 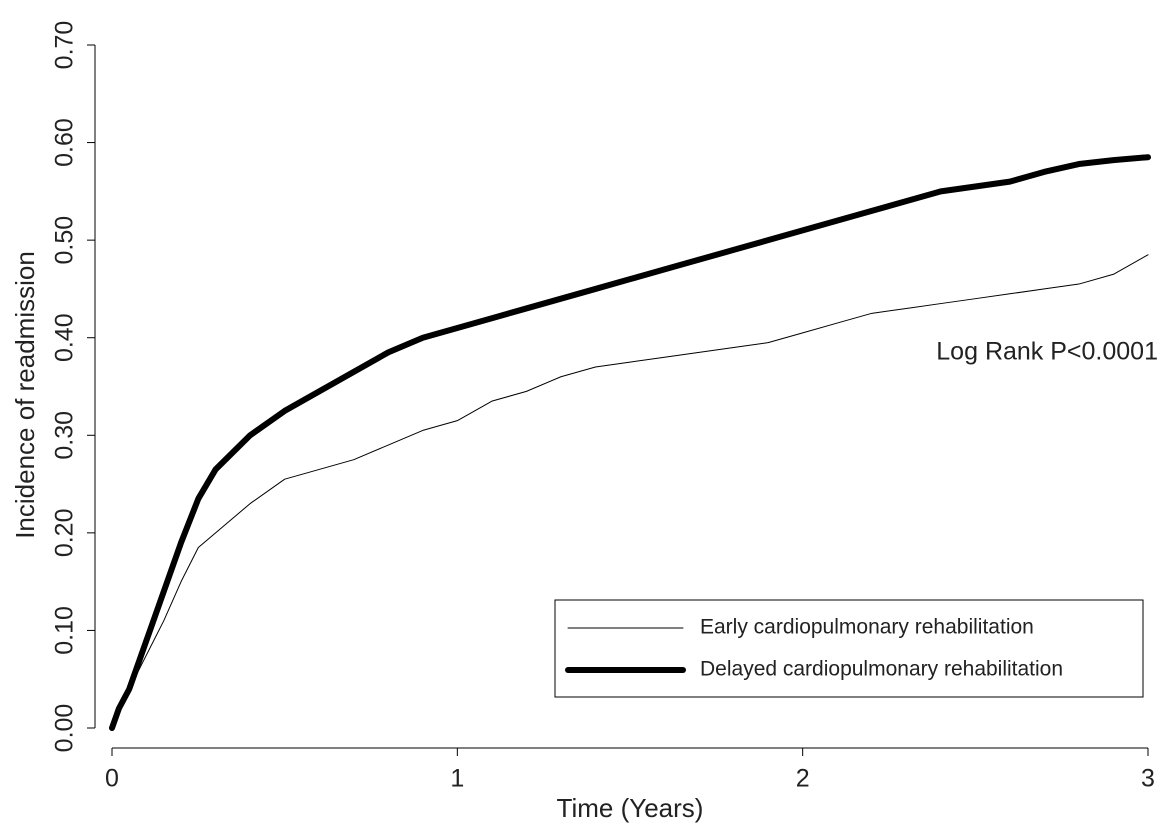 I want to click on y-tick-label: 0.40, so click(x=65, y=337).